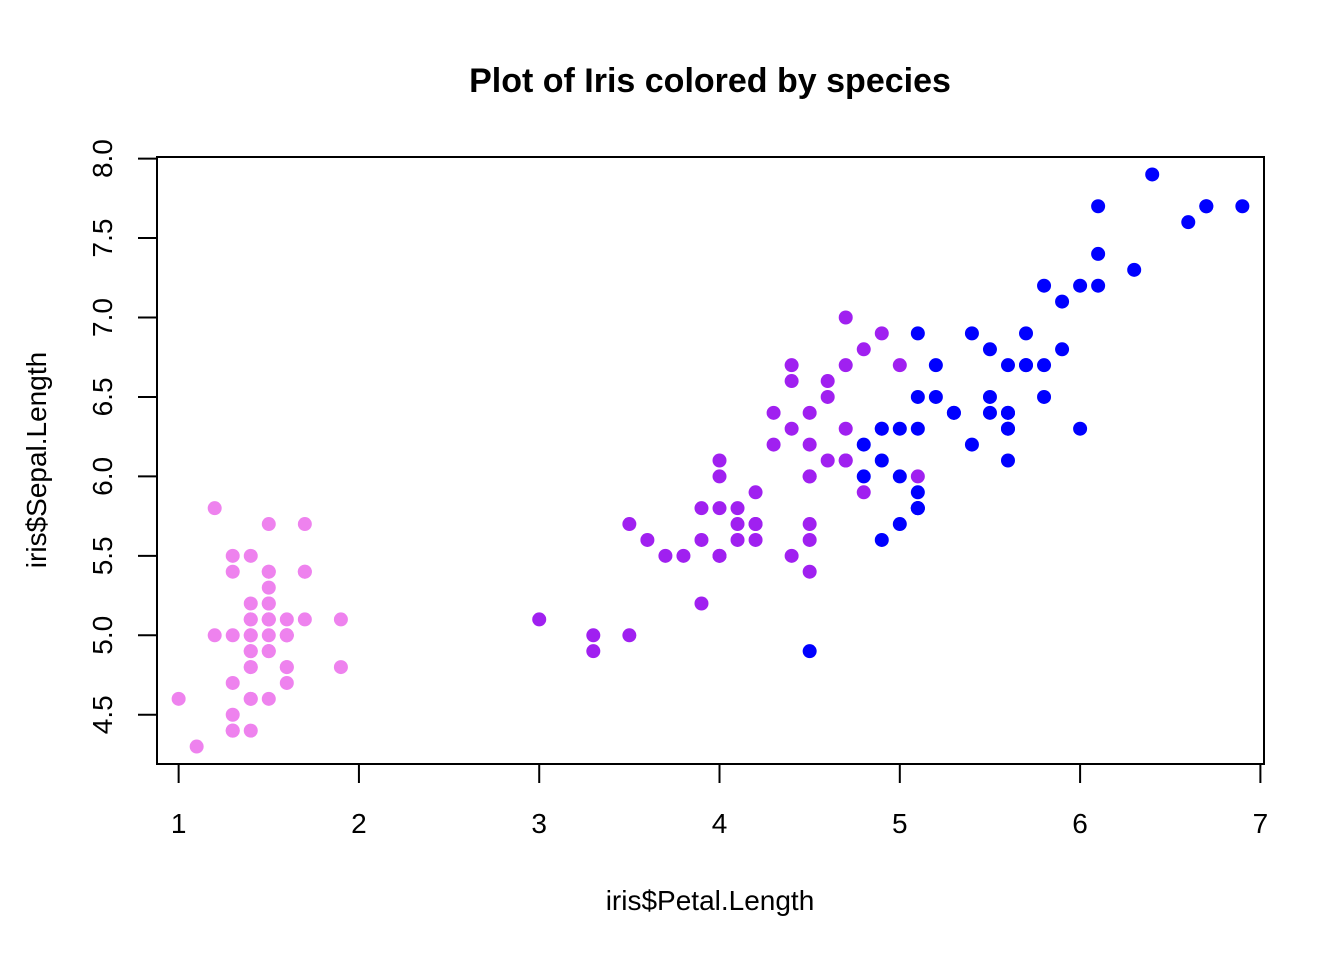  I want to click on y-tick-label: 5.5, so click(102, 555).